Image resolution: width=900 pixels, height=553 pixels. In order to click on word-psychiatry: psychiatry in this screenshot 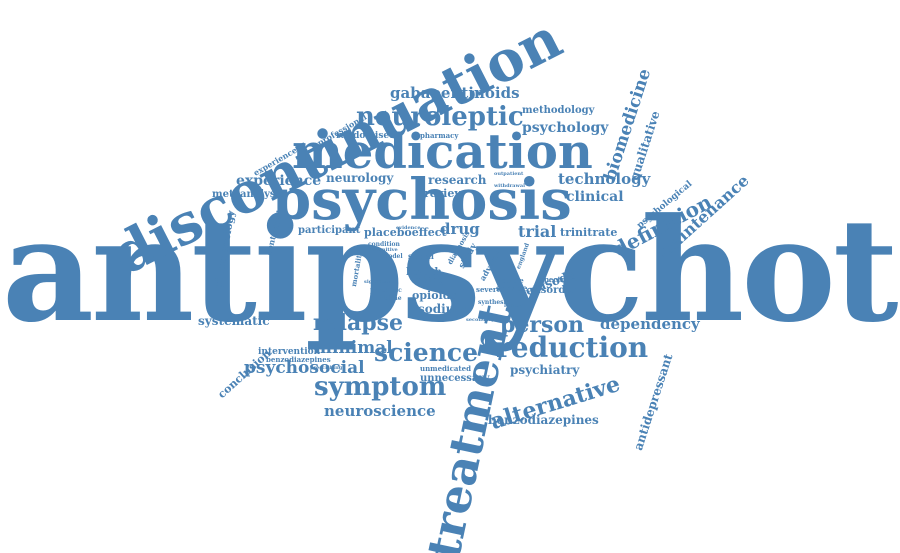, I will do `click(545, 370)`.